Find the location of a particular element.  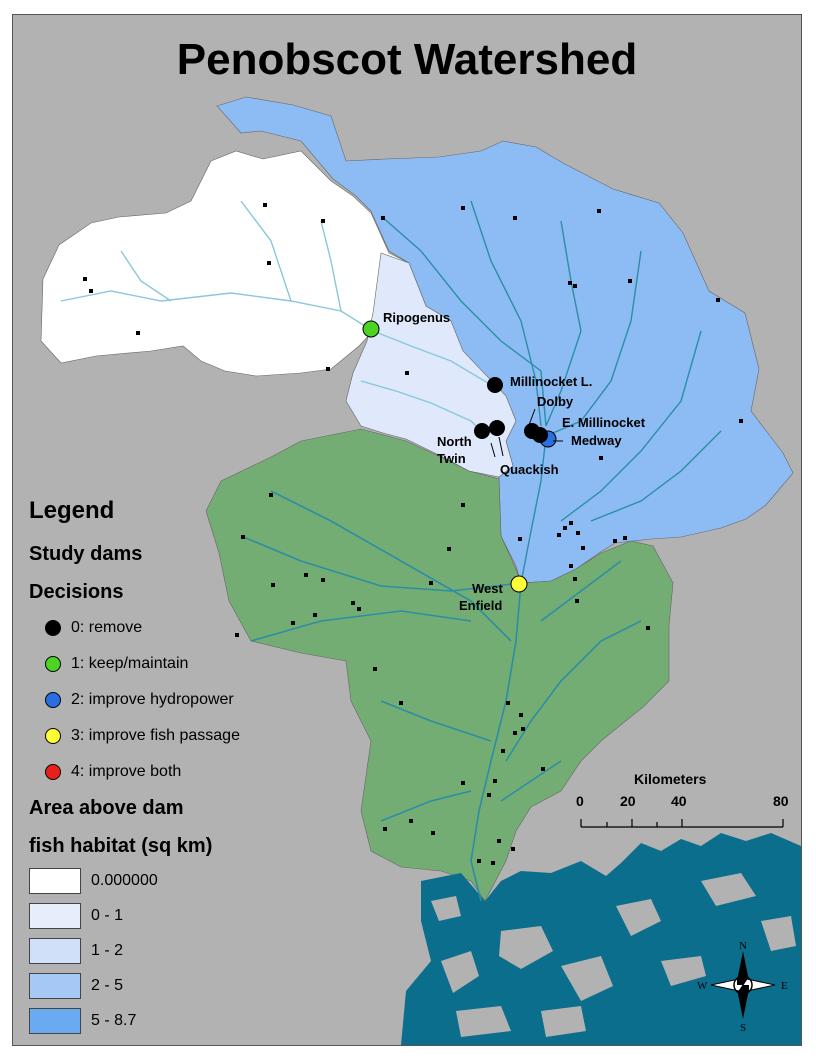

area-2-label: 1 - 2 is located at coordinates (107, 950).